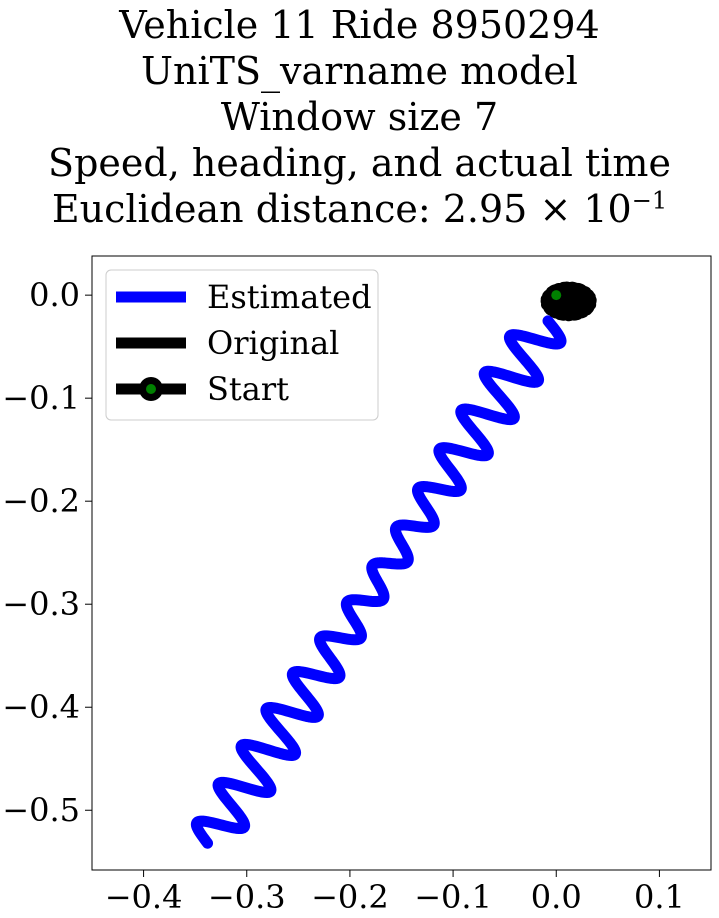 This screenshot has height=918, width=719. What do you see at coordinates (453, 897) in the screenshot?
I see `x-tick-label: −0.1` at bounding box center [453, 897].